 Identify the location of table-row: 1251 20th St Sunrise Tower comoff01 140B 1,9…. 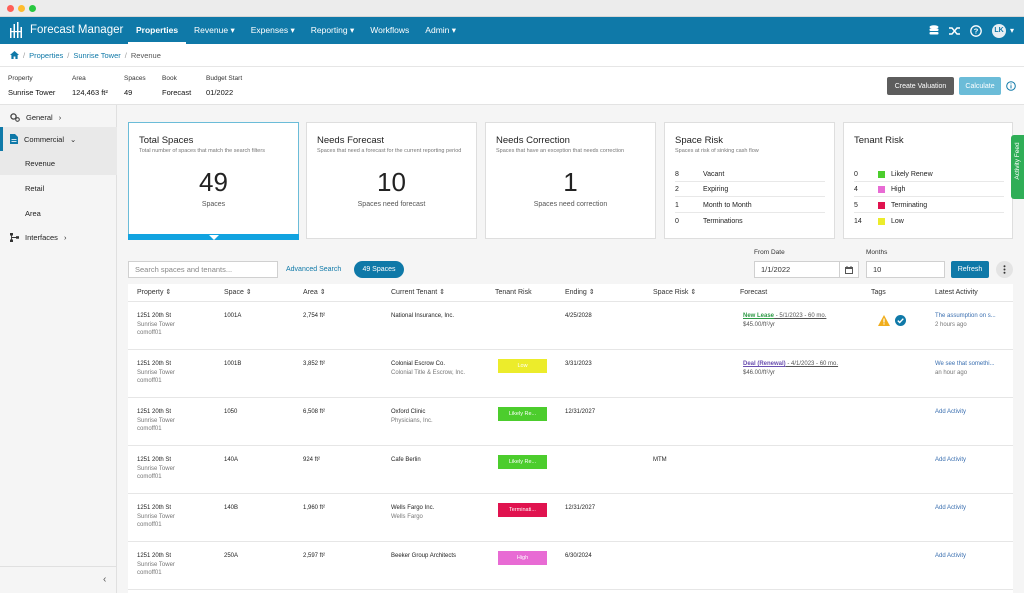
(570, 518).